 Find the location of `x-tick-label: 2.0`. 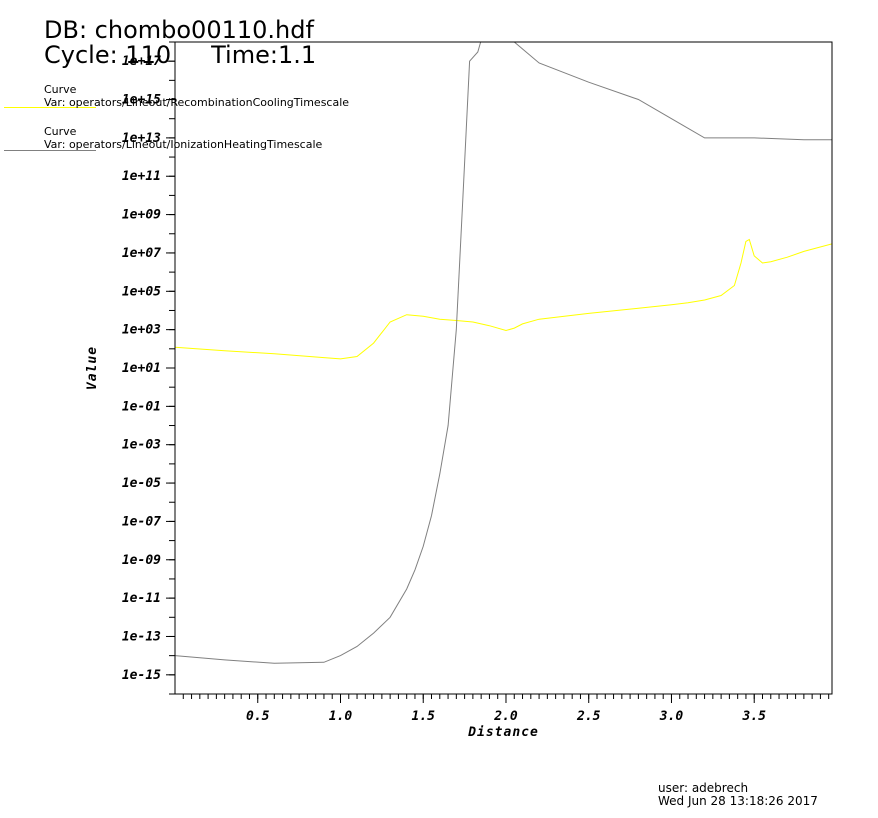

x-tick-label: 2.0 is located at coordinates (505, 716).